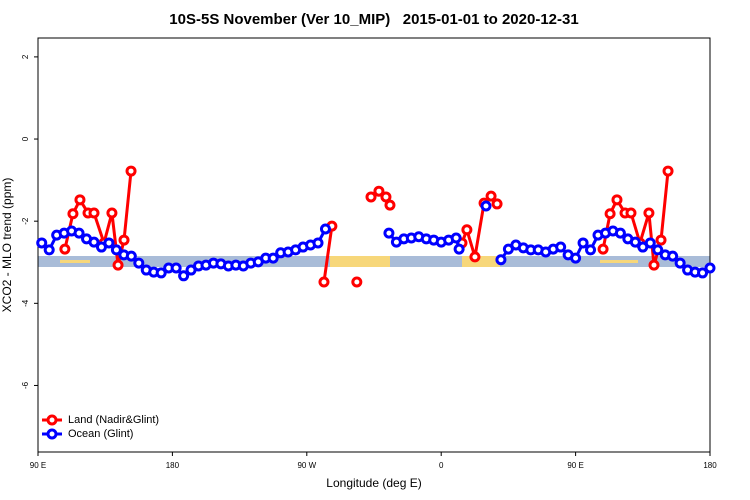 The width and height of the screenshot is (750, 500). What do you see at coordinates (25, 303) in the screenshot?
I see `y-tick-label: -4` at bounding box center [25, 303].